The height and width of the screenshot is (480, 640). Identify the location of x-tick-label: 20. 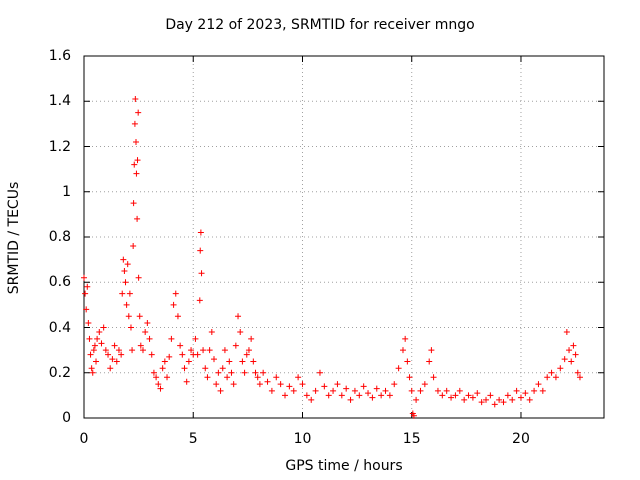
(521, 439).